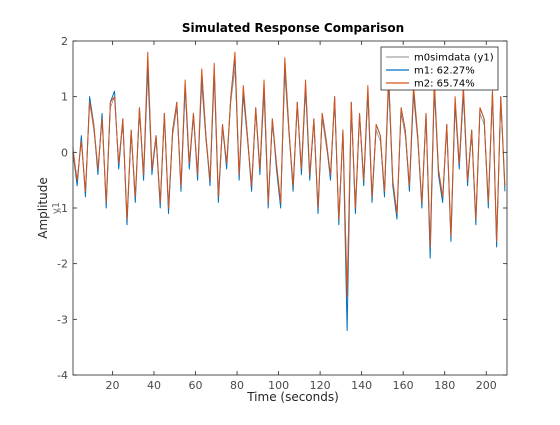  I want to click on x-tick-label: 180, so click(444, 385).